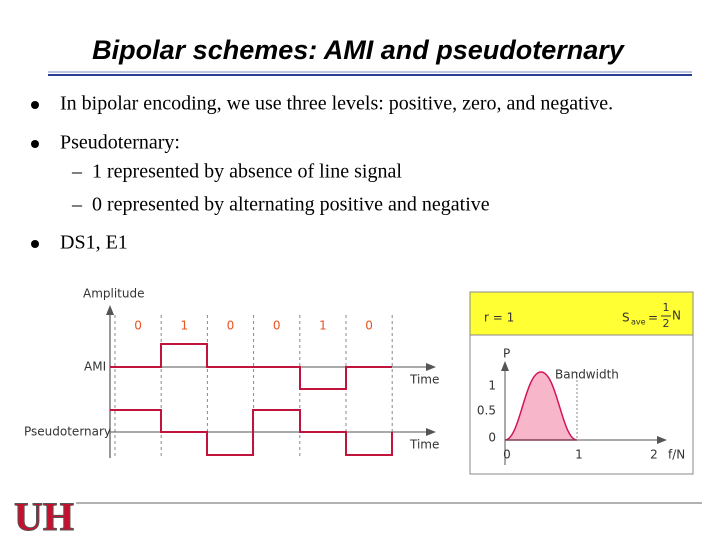 The image size is (720, 540). I want to click on y-tick-label: 0.5, so click(486, 411).